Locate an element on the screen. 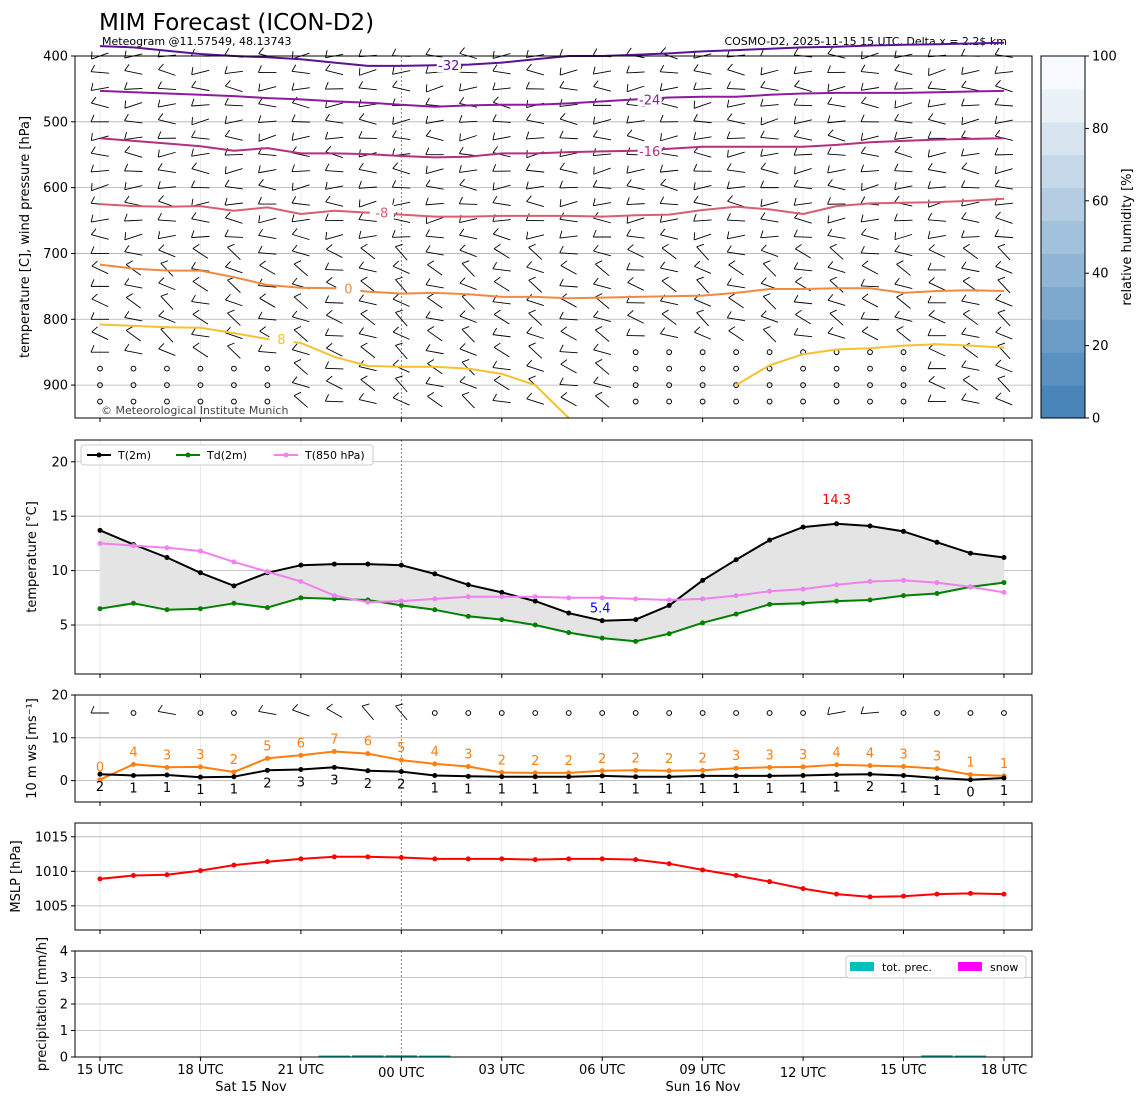  isotherm-label: 8 is located at coordinates (281, 340).